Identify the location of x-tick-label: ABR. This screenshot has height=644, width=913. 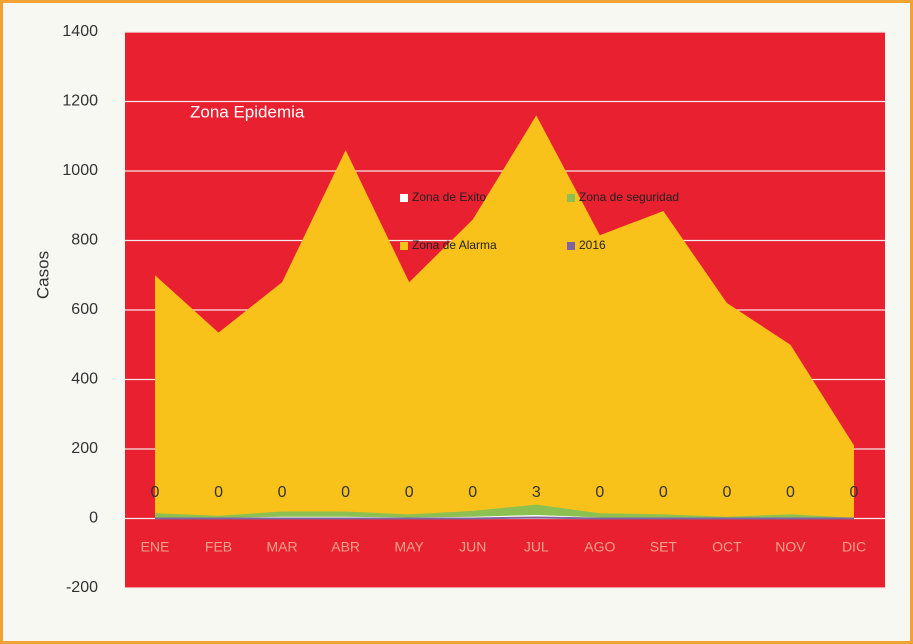
(345, 547).